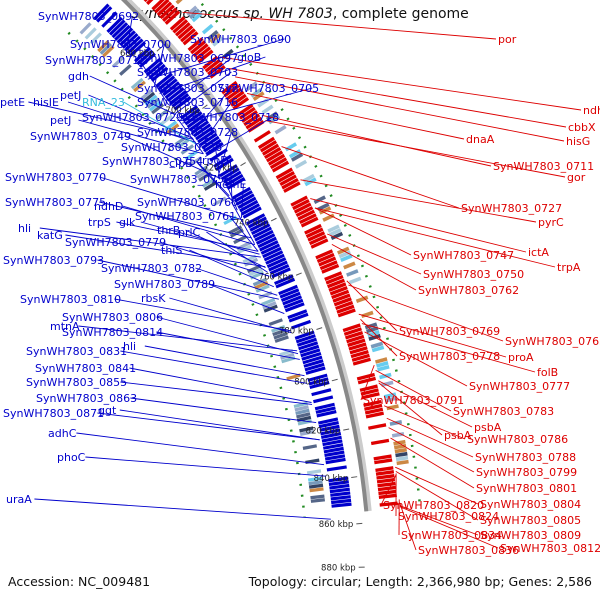 Image resolution: width=600 pixels, height=600 pixels. Describe the element at coordinates (76, 351) in the screenshot. I see `gene-label-left-48: SynWH7803_0831` at that location.